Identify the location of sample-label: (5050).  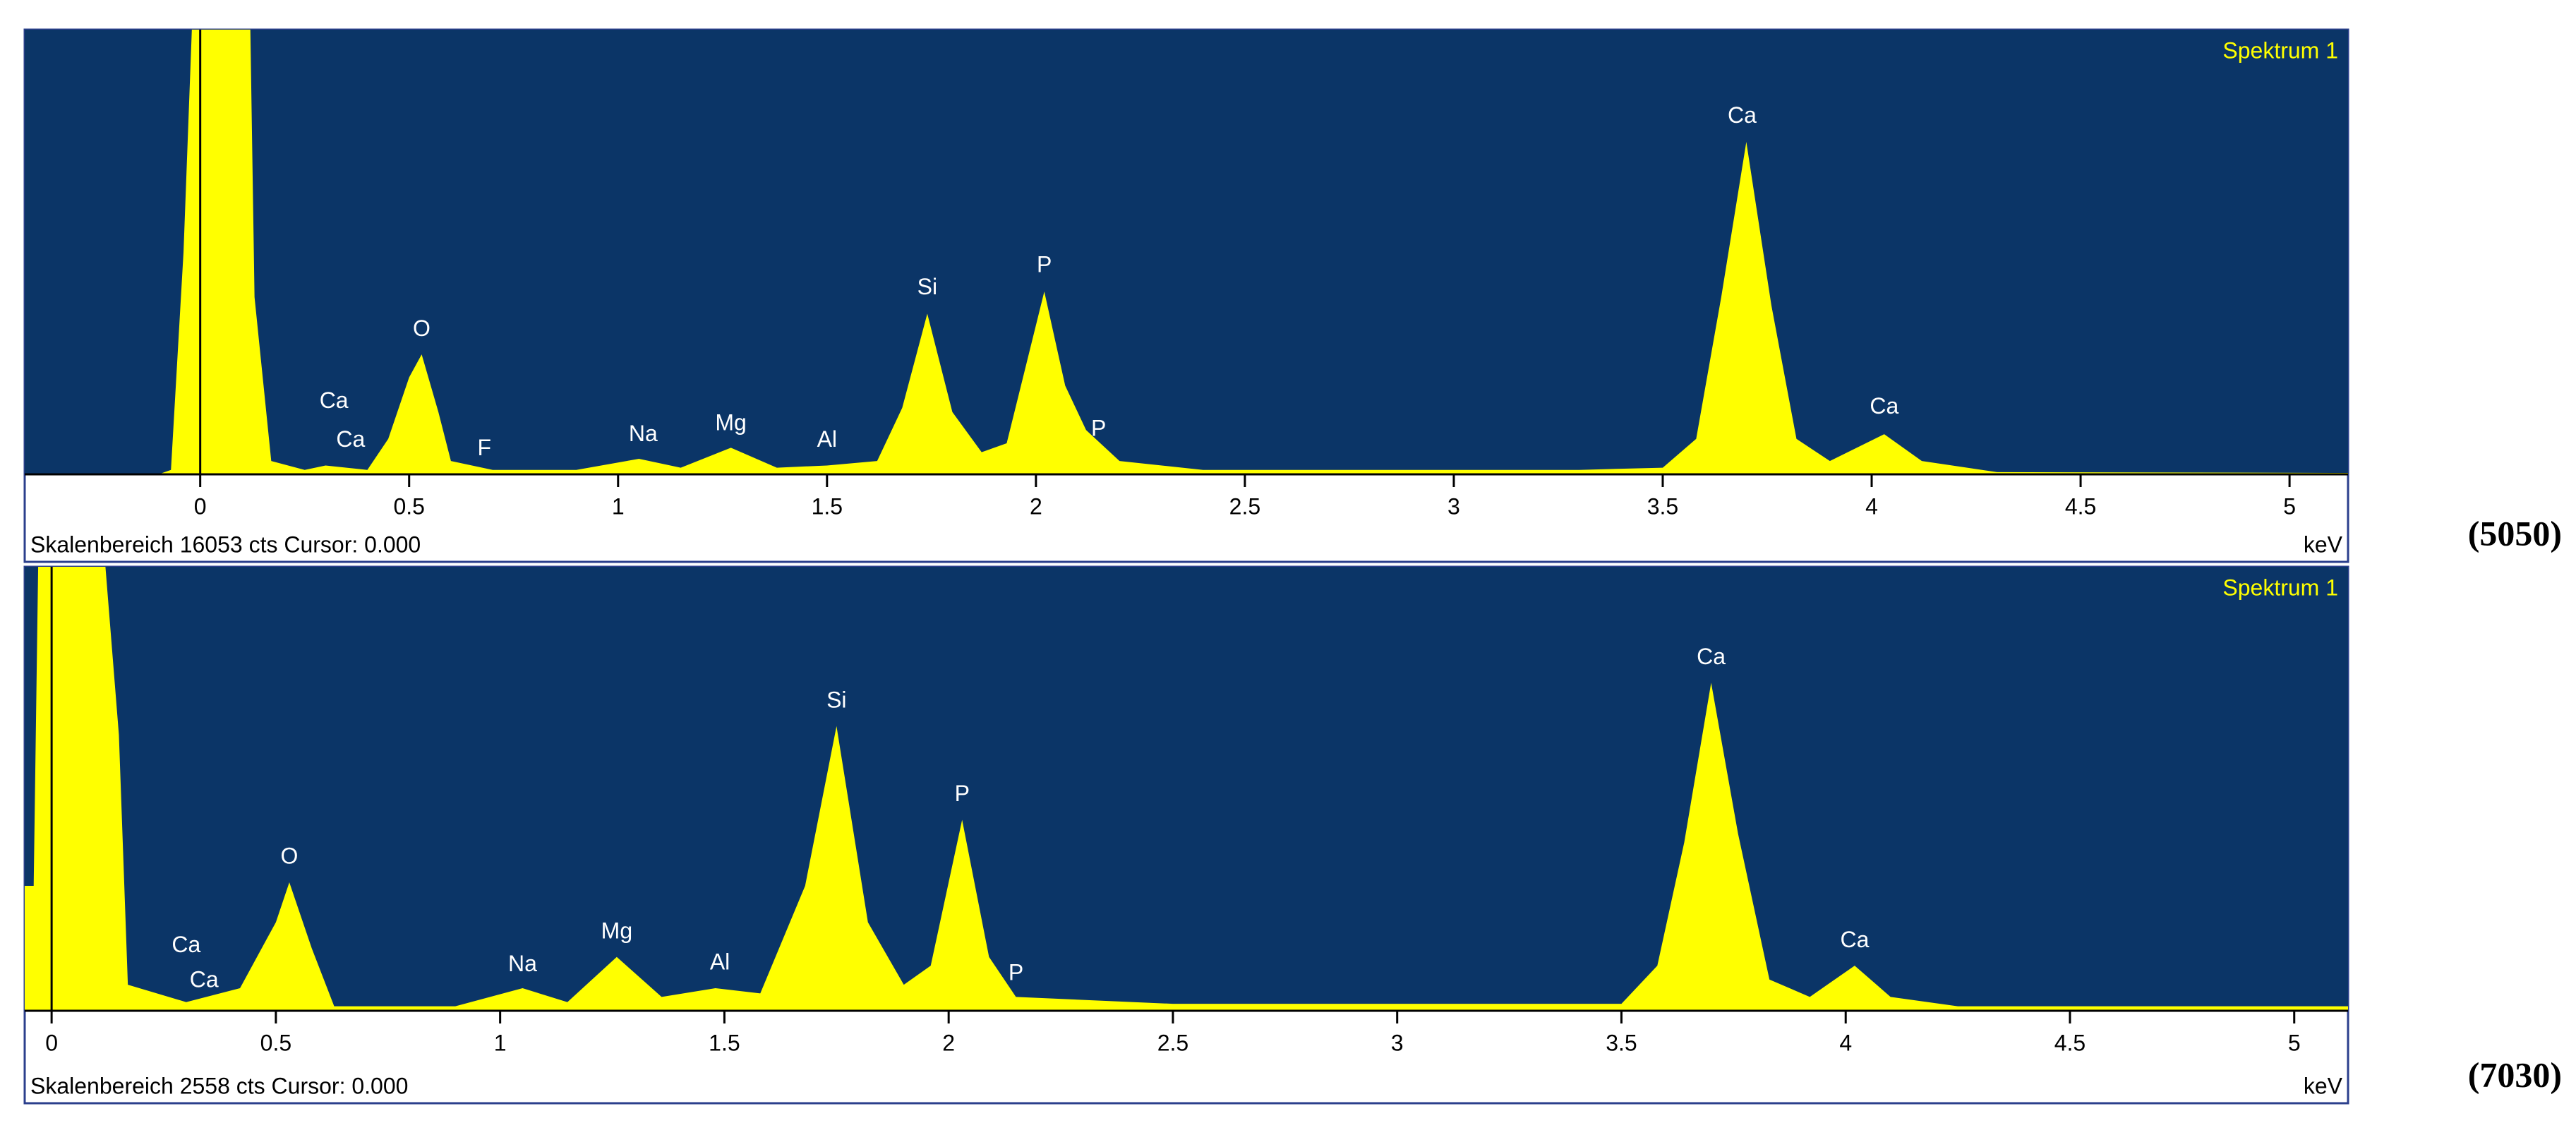
(2515, 533).